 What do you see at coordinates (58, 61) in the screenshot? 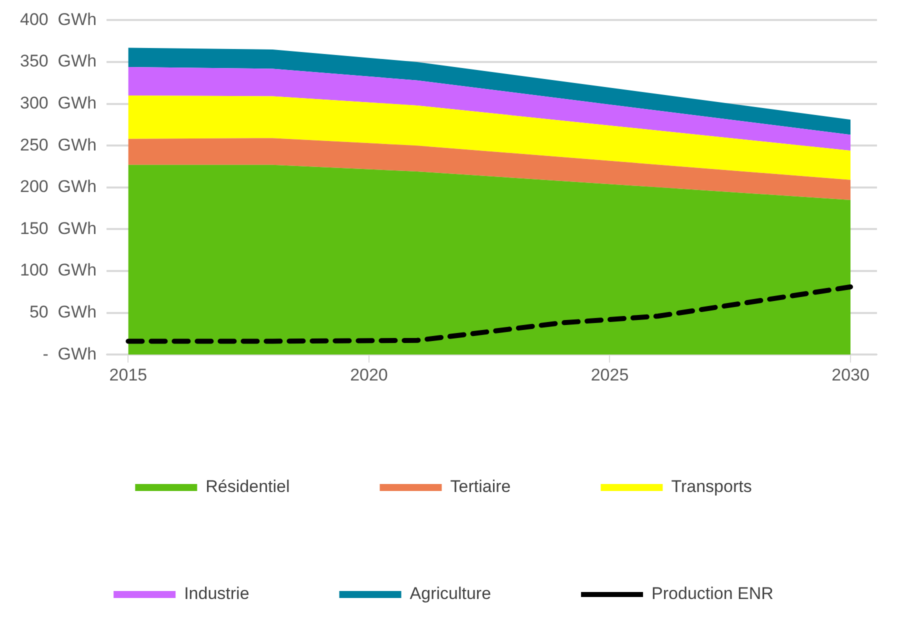
I see `y-tick-label: 350 GWh` at bounding box center [58, 61].